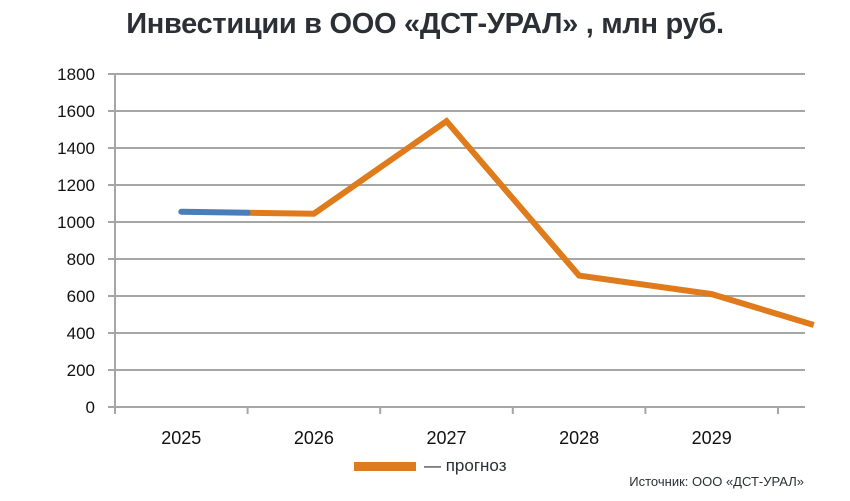 This screenshot has width=850, height=501. What do you see at coordinates (314, 438) in the screenshot?
I see `x-tick-label: 2026` at bounding box center [314, 438].